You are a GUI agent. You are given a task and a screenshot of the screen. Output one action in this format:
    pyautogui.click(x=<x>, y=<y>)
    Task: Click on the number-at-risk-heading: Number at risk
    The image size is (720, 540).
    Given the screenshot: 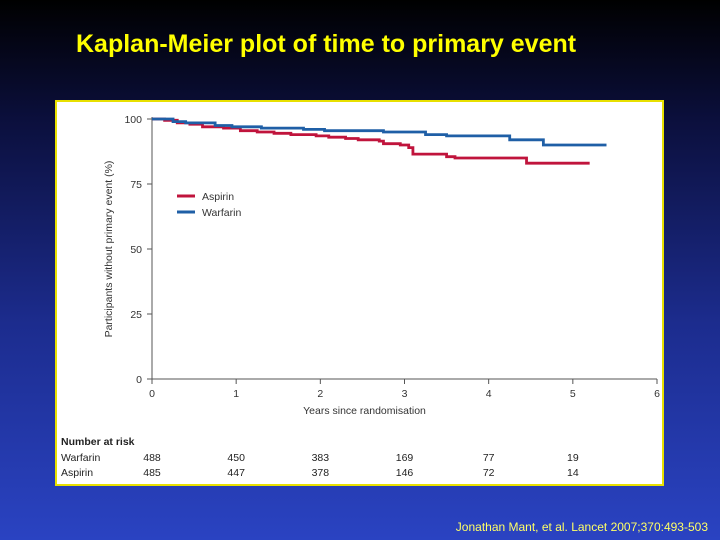 What is the action you would take?
    pyautogui.click(x=98, y=442)
    